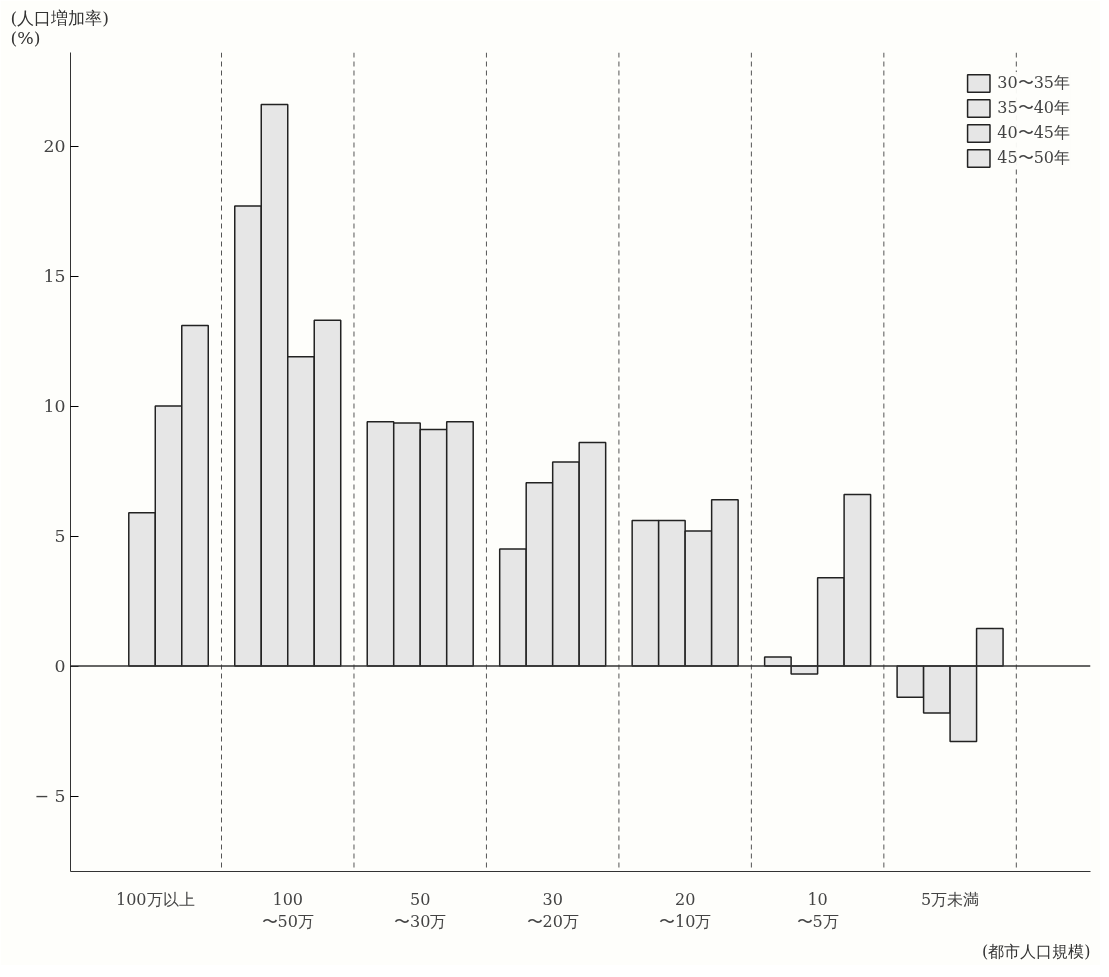 The image size is (1109, 977). I want to click on legend-label: 35〜40年, so click(1033, 108).